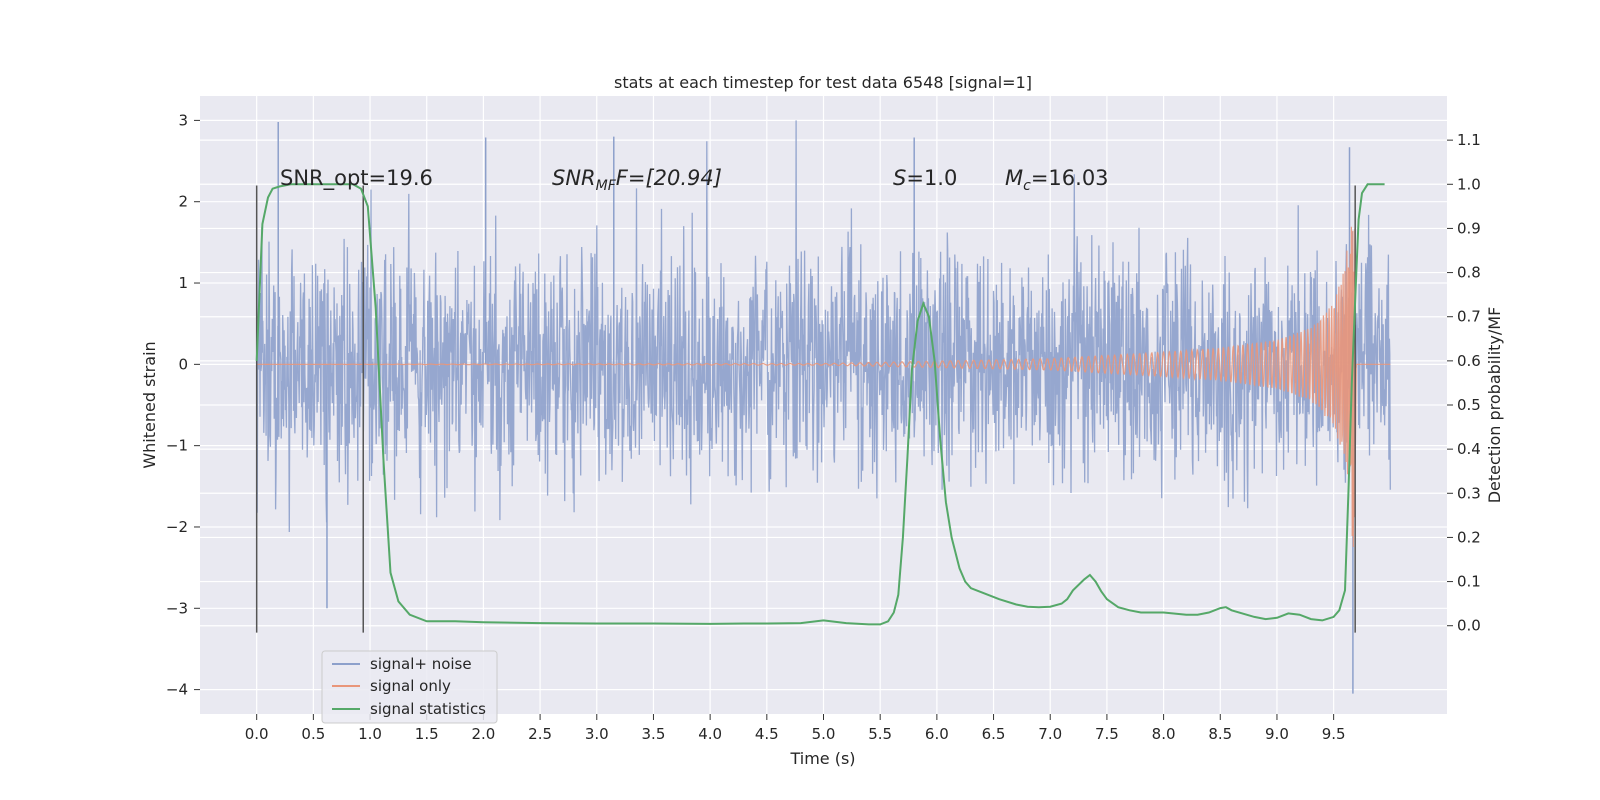 This screenshot has height=800, width=1600. Describe the element at coordinates (183, 120) in the screenshot. I see `y-left-tick-label: 3` at that location.